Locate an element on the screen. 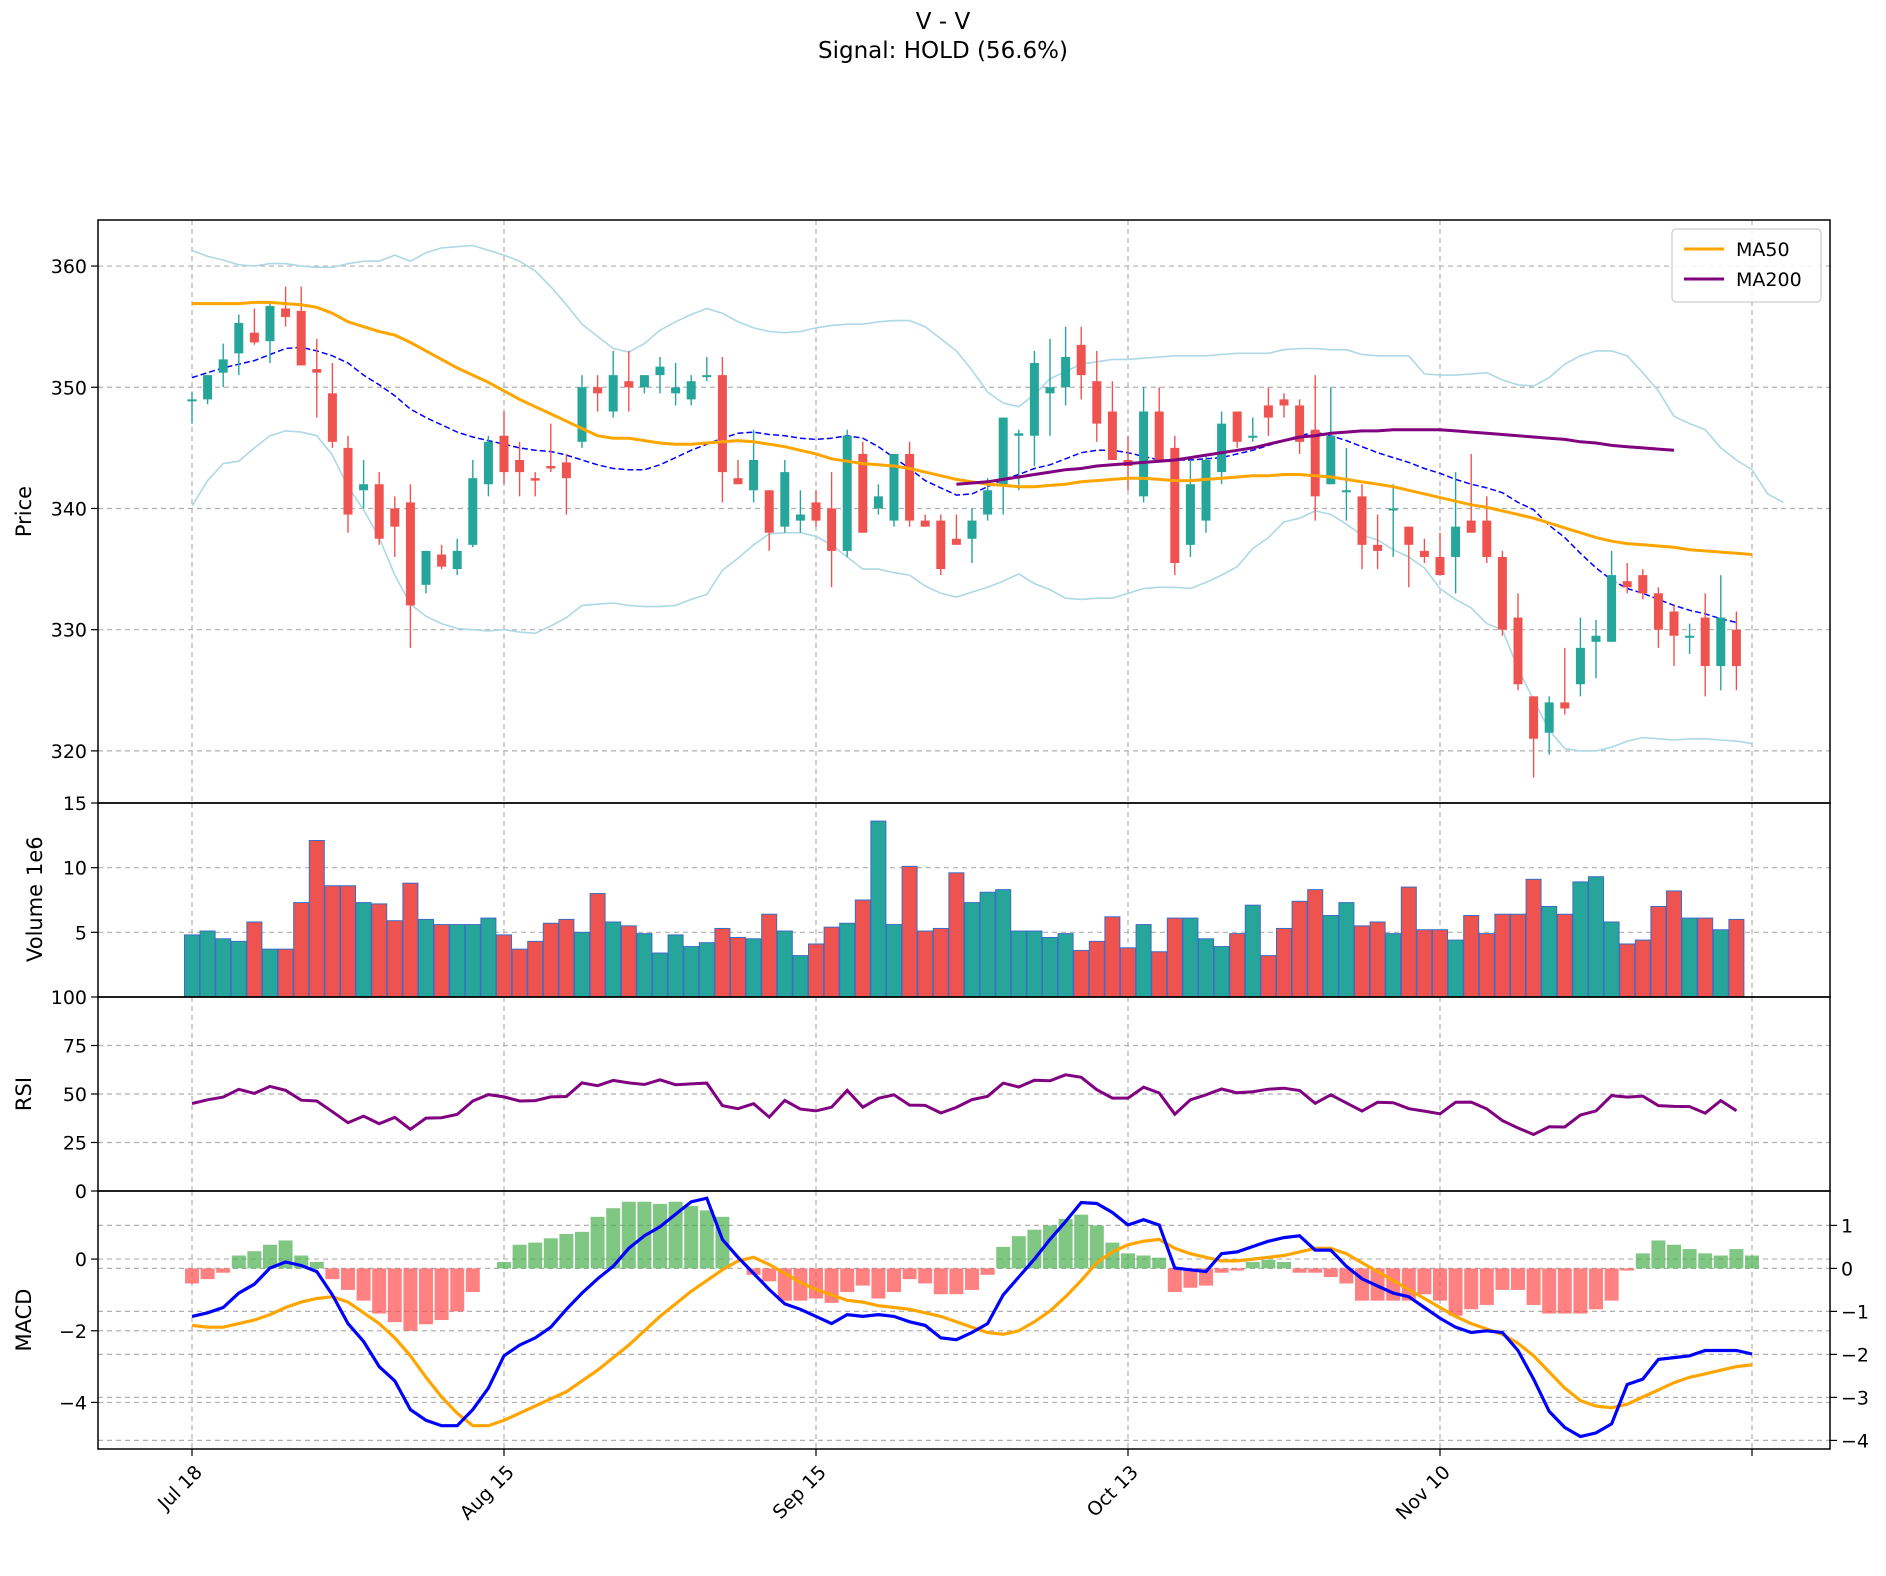 This screenshot has height=1576, width=1886. legend: MA50 MA200 is located at coordinates (1746, 265).